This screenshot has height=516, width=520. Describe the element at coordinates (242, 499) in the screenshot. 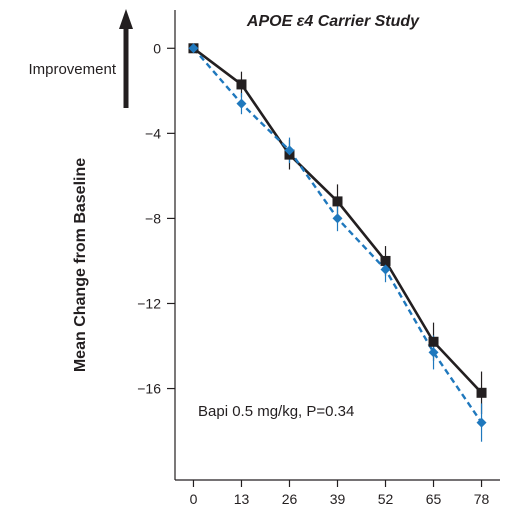

I see `x-tick-label: 13` at that location.